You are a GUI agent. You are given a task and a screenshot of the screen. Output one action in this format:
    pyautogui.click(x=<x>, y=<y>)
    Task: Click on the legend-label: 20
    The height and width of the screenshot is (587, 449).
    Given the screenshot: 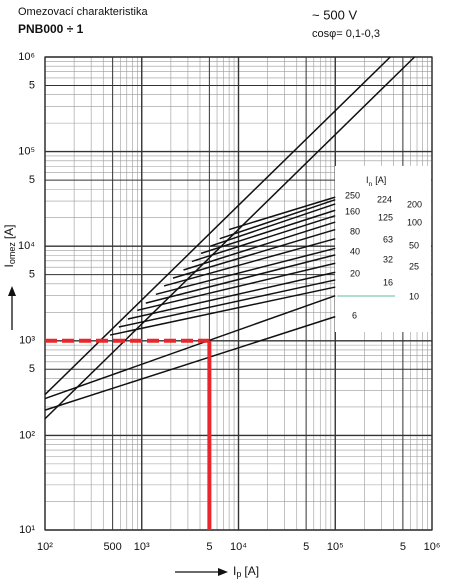 What is the action you would take?
    pyautogui.click(x=355, y=273)
    